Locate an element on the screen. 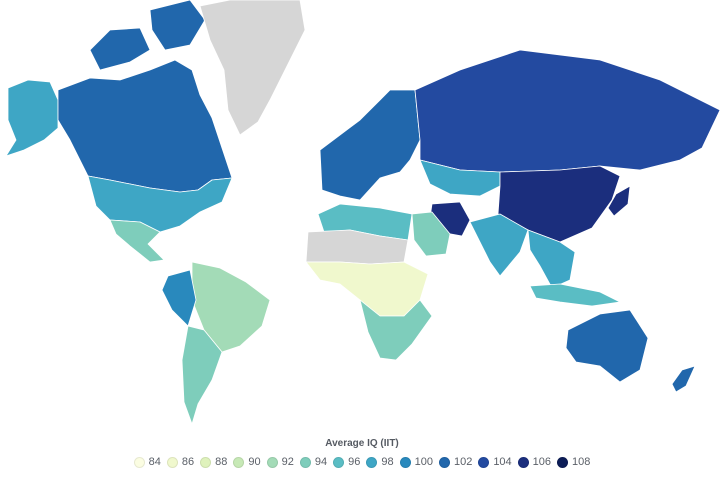  legend-label-102: 102 is located at coordinates (463, 462).